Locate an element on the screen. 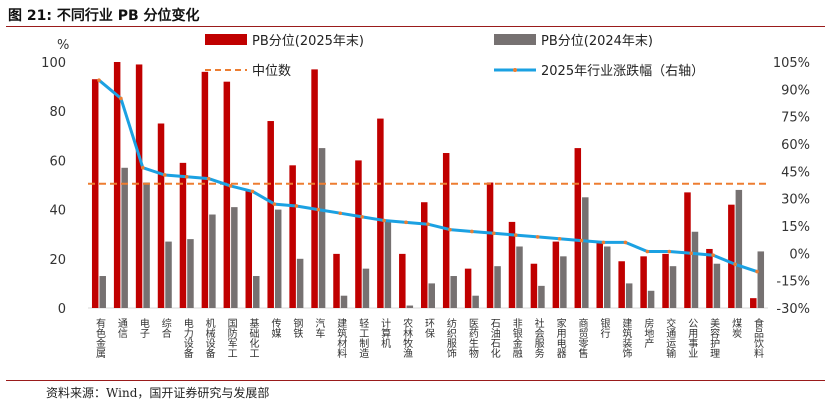  category-label: 社会服务 is located at coordinates (538, 338).